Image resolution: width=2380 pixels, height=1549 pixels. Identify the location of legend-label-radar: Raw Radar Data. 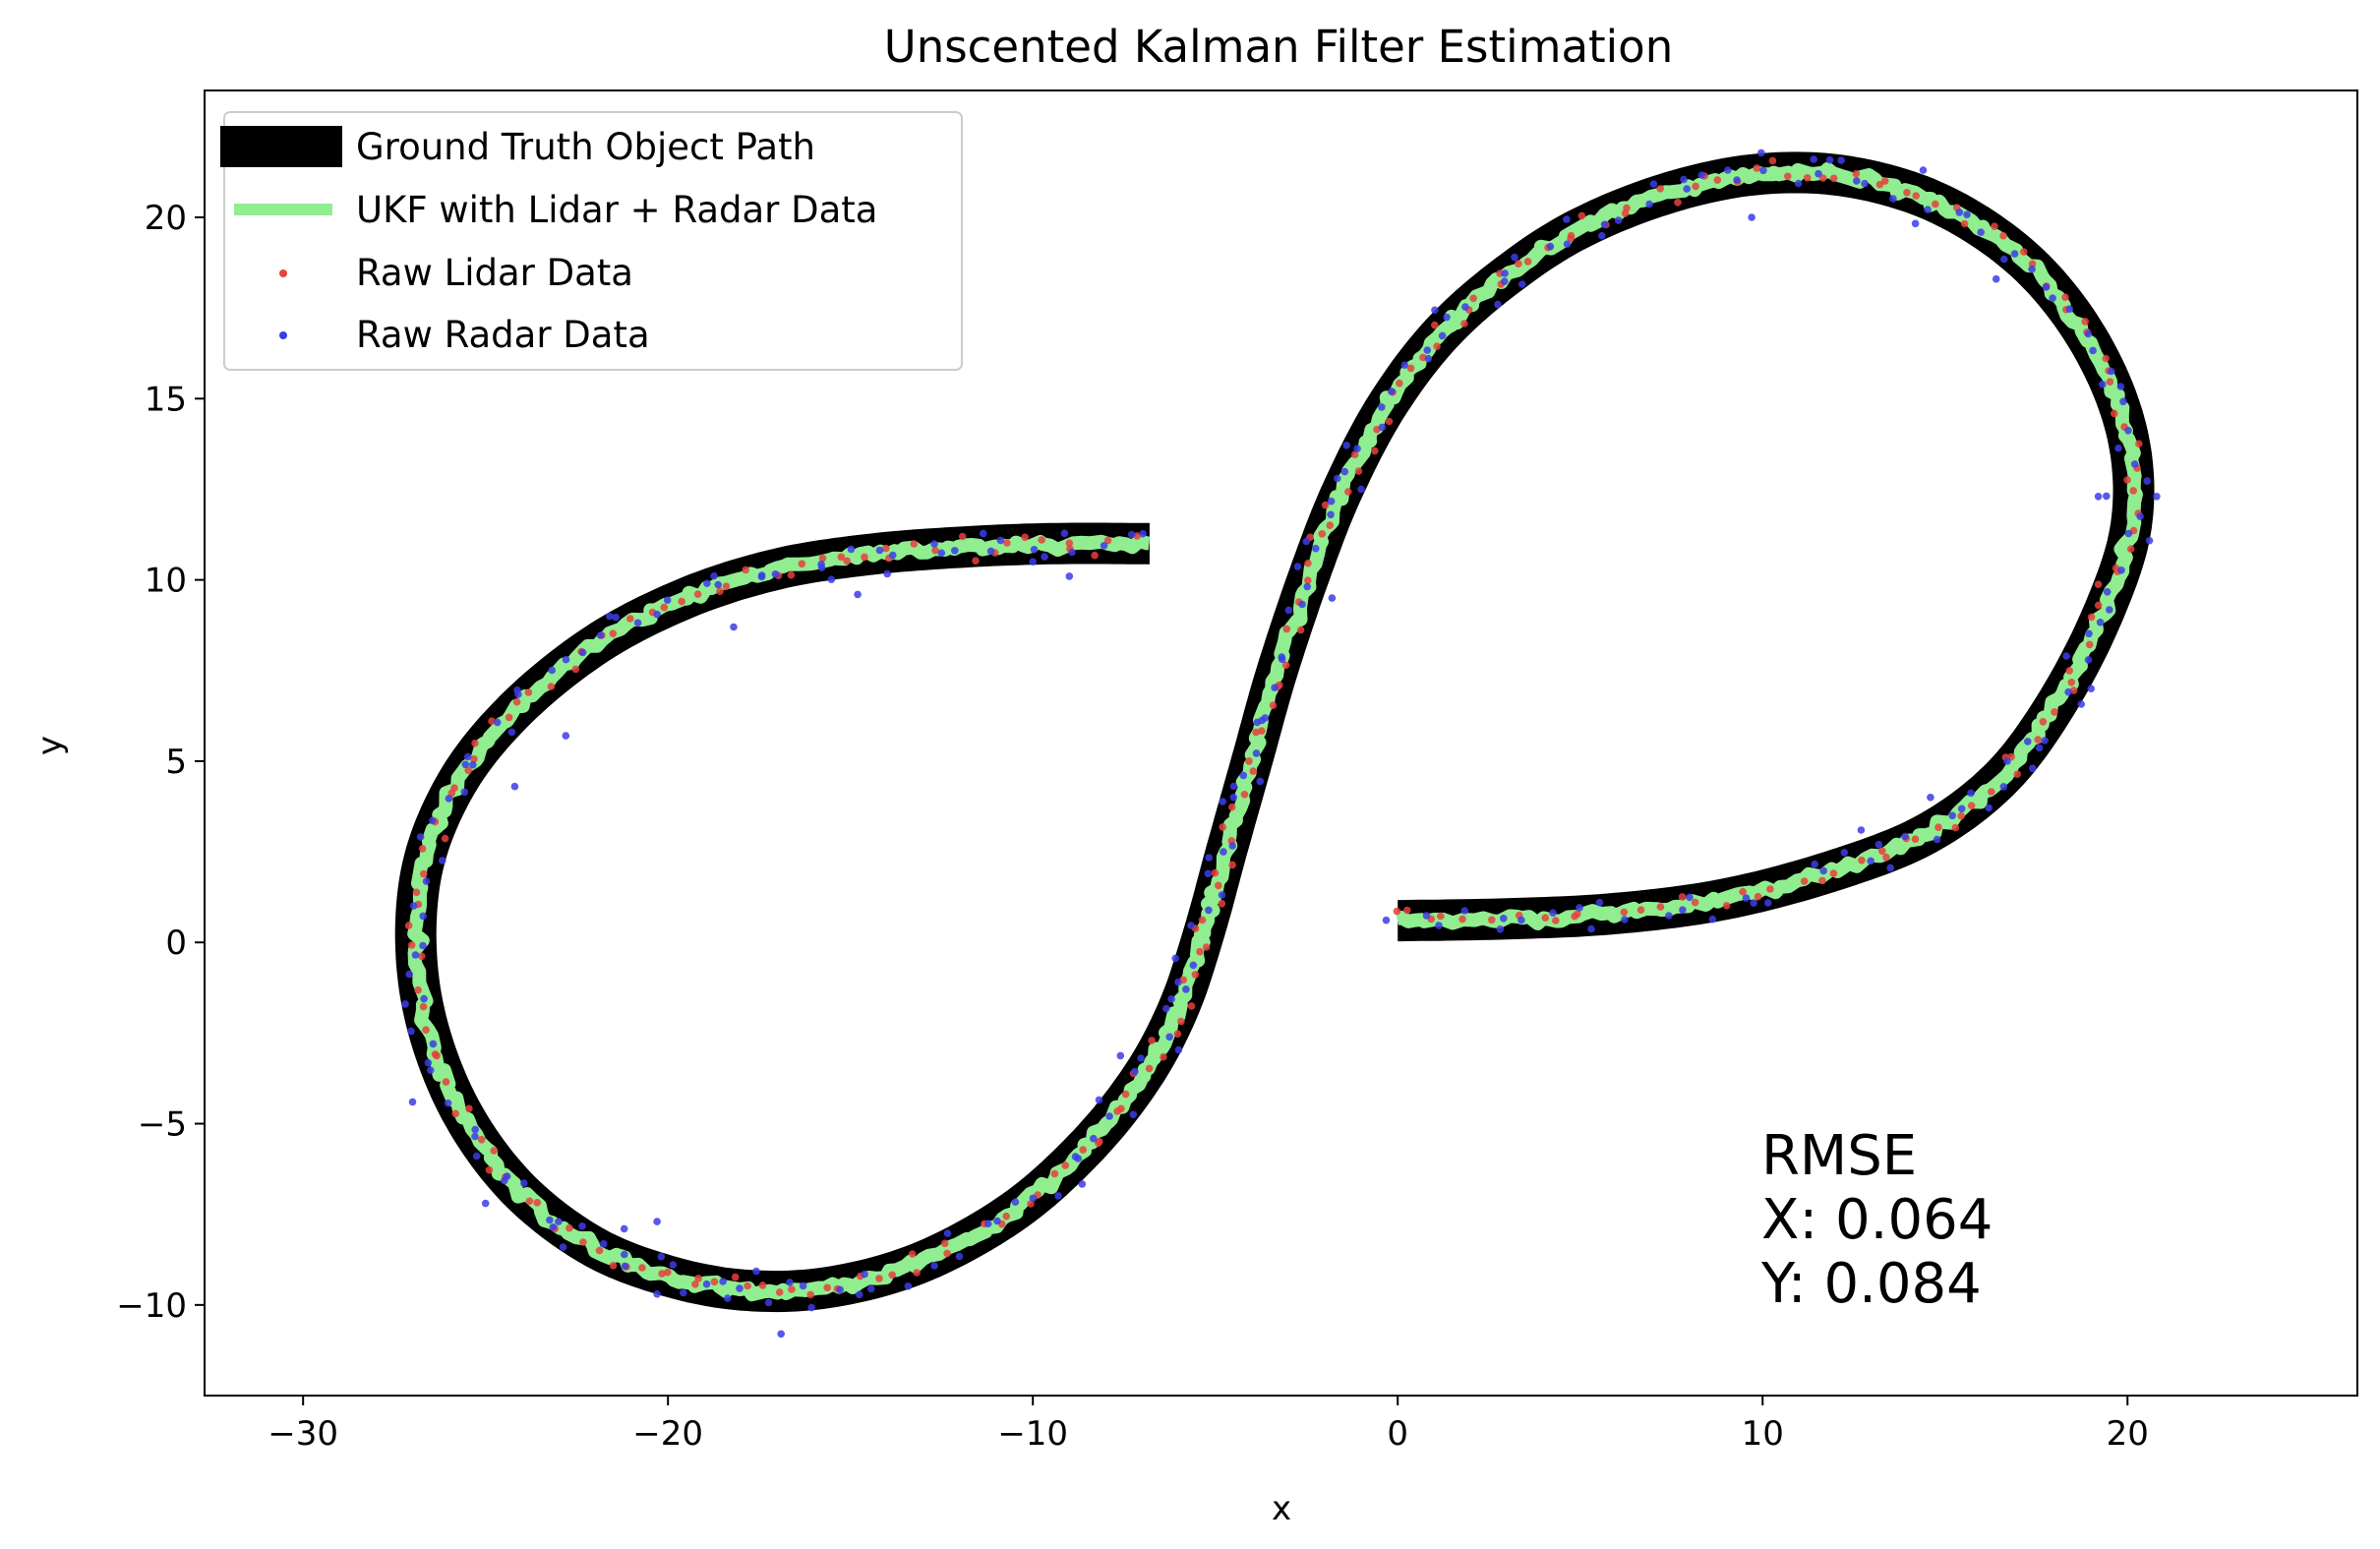
(503, 335).